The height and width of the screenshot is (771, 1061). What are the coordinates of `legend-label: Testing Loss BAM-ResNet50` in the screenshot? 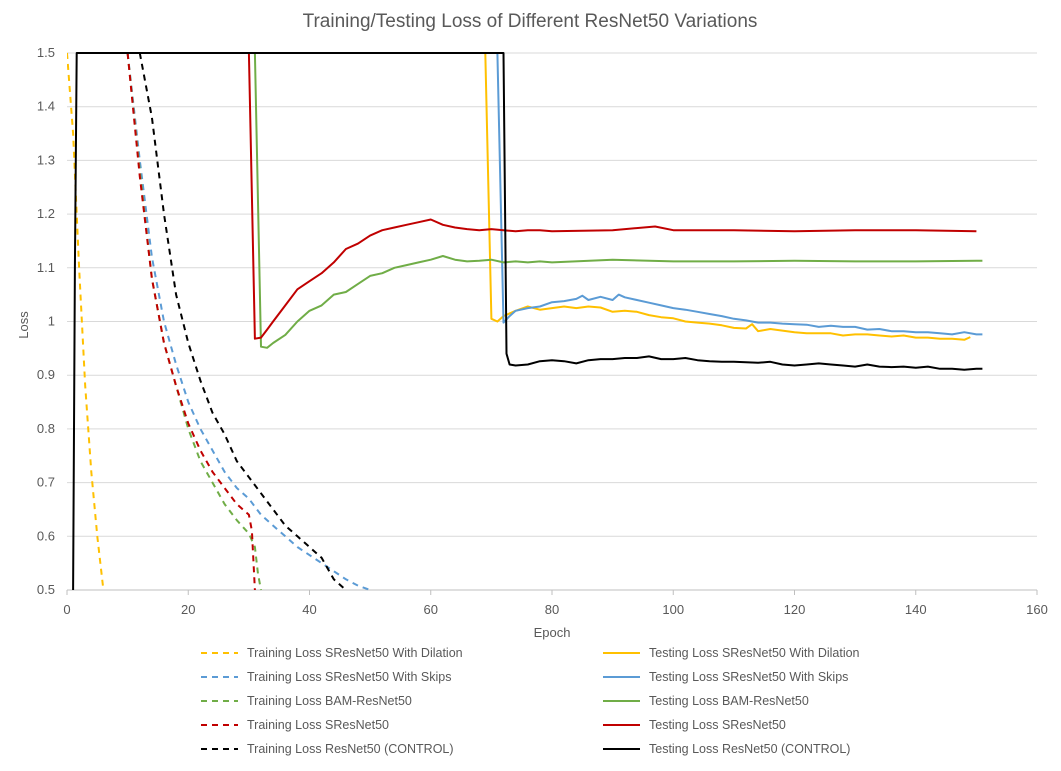 It's located at (729, 701).